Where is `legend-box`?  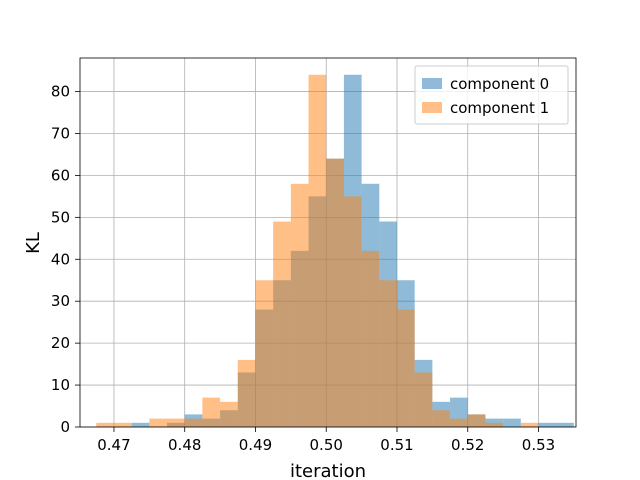 legend-box is located at coordinates (491, 95).